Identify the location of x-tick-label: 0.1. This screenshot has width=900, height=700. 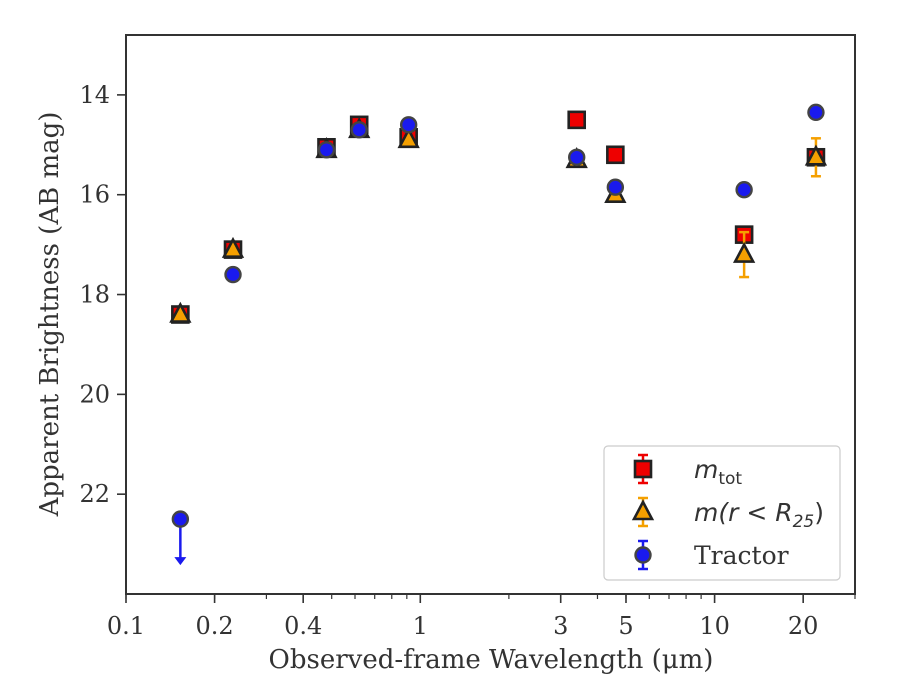
(126, 626).